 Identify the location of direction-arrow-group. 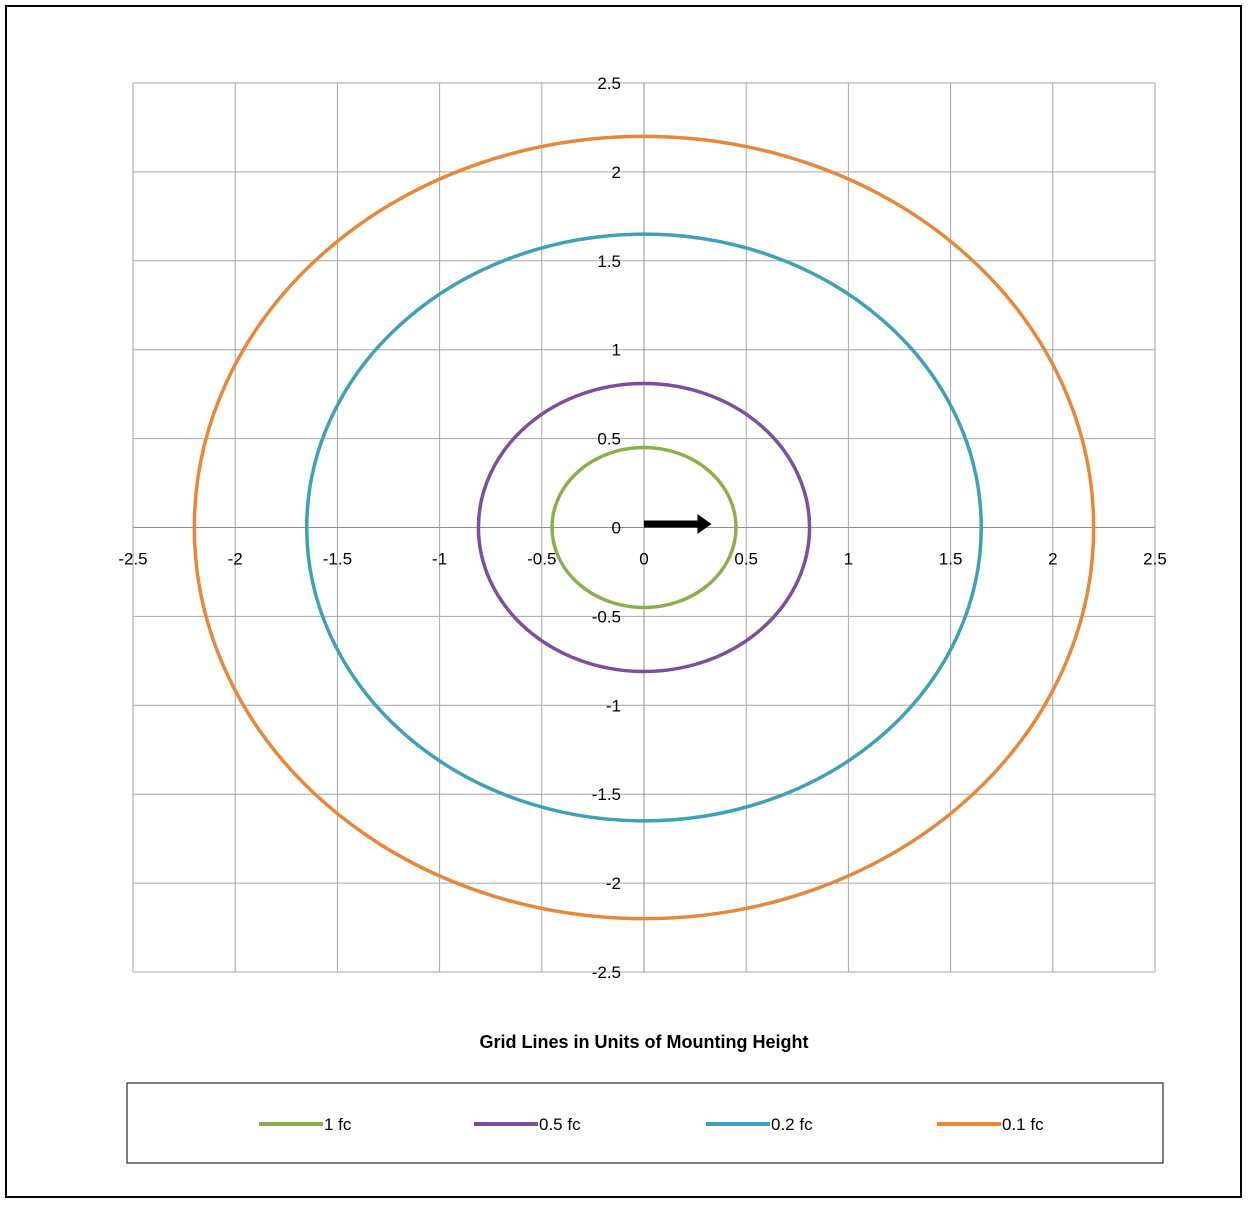
(678, 523).